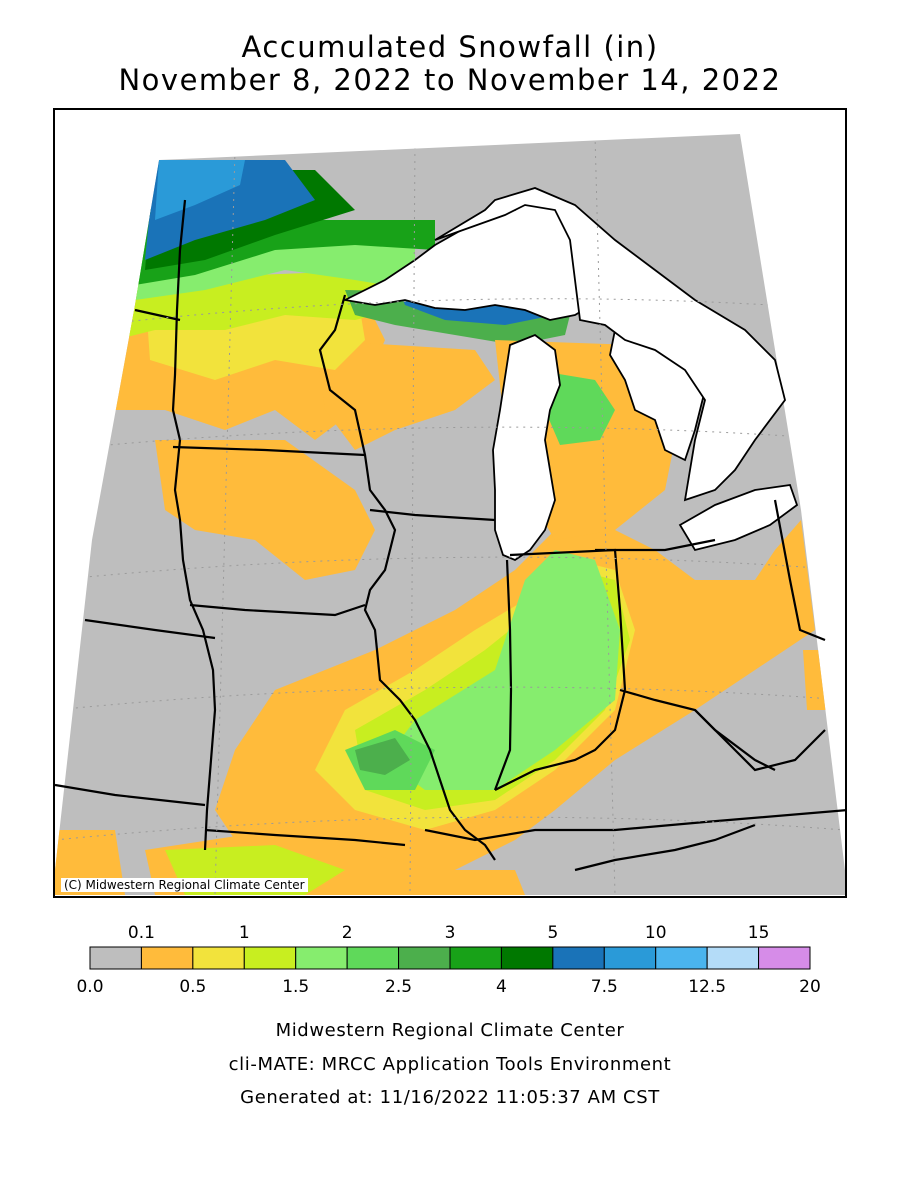 The image size is (900, 1200). I want to click on legend-top-label-4: 5, so click(552, 933).